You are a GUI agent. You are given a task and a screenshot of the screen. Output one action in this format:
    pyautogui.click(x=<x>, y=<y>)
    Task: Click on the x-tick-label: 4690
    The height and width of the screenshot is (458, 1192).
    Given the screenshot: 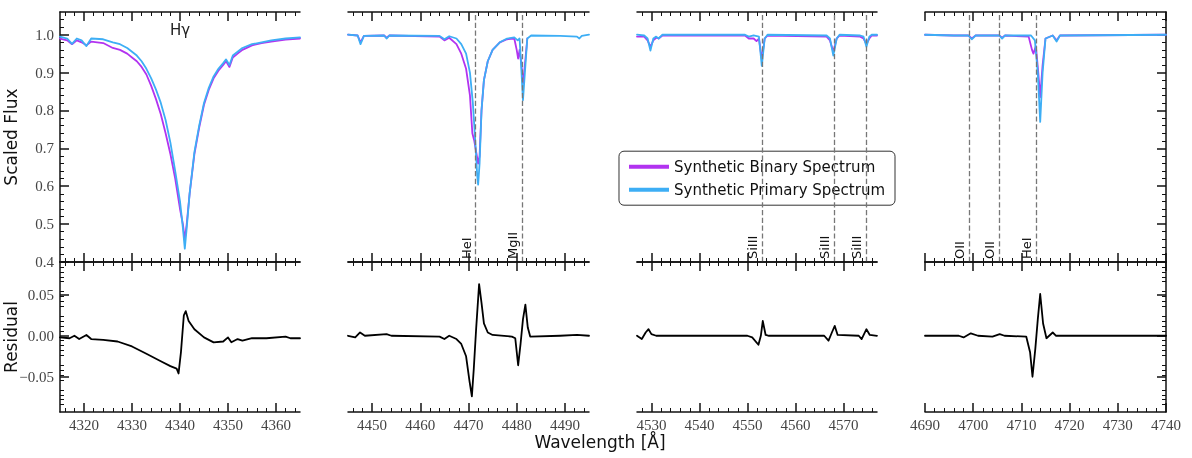 What is the action you would take?
    pyautogui.click(x=925, y=424)
    